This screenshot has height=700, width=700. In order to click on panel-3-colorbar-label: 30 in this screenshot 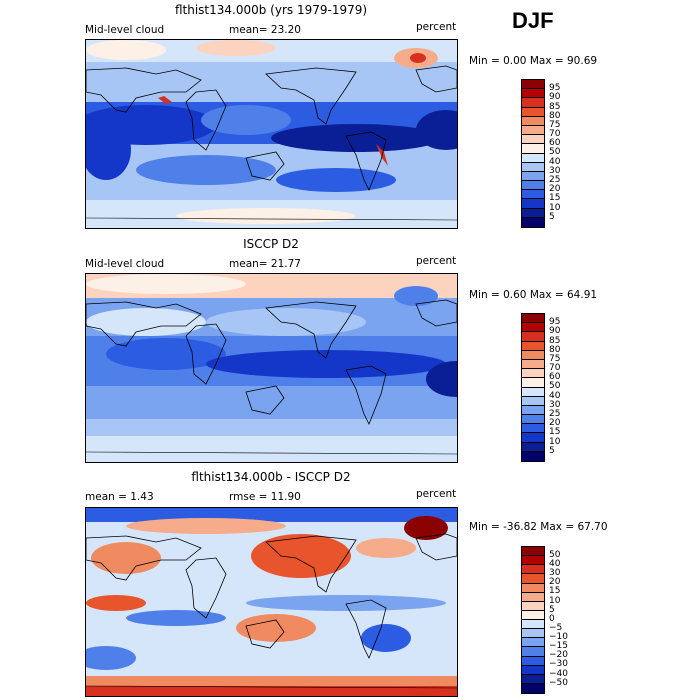, I will do `click(555, 573)`.